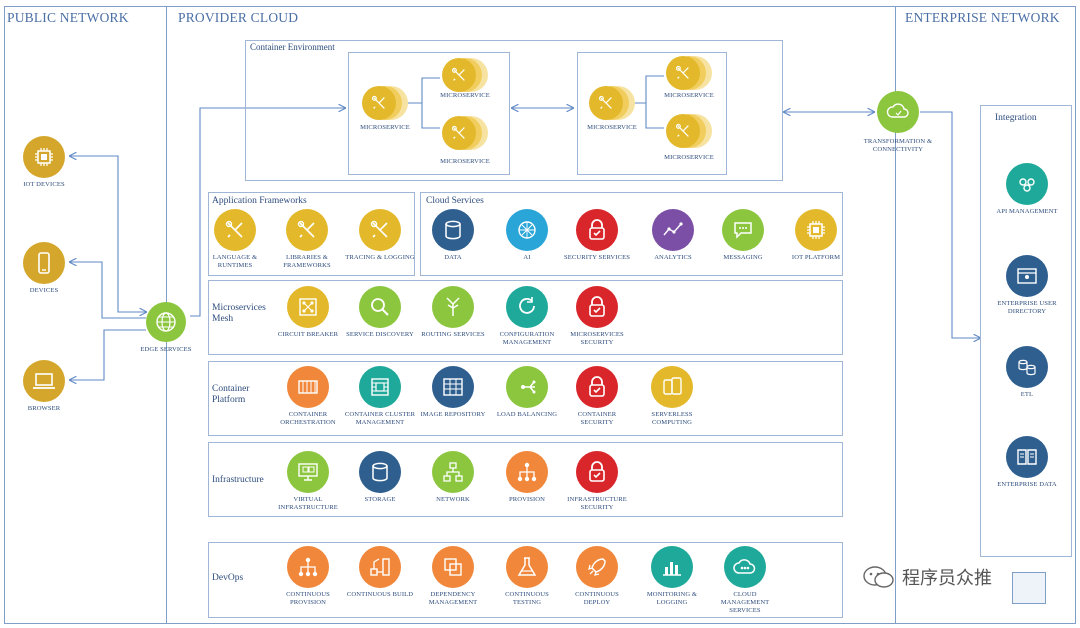 This screenshot has width=1080, height=628. I want to click on mesh-0-label: CIRCUIT BREAKER, so click(308, 334).